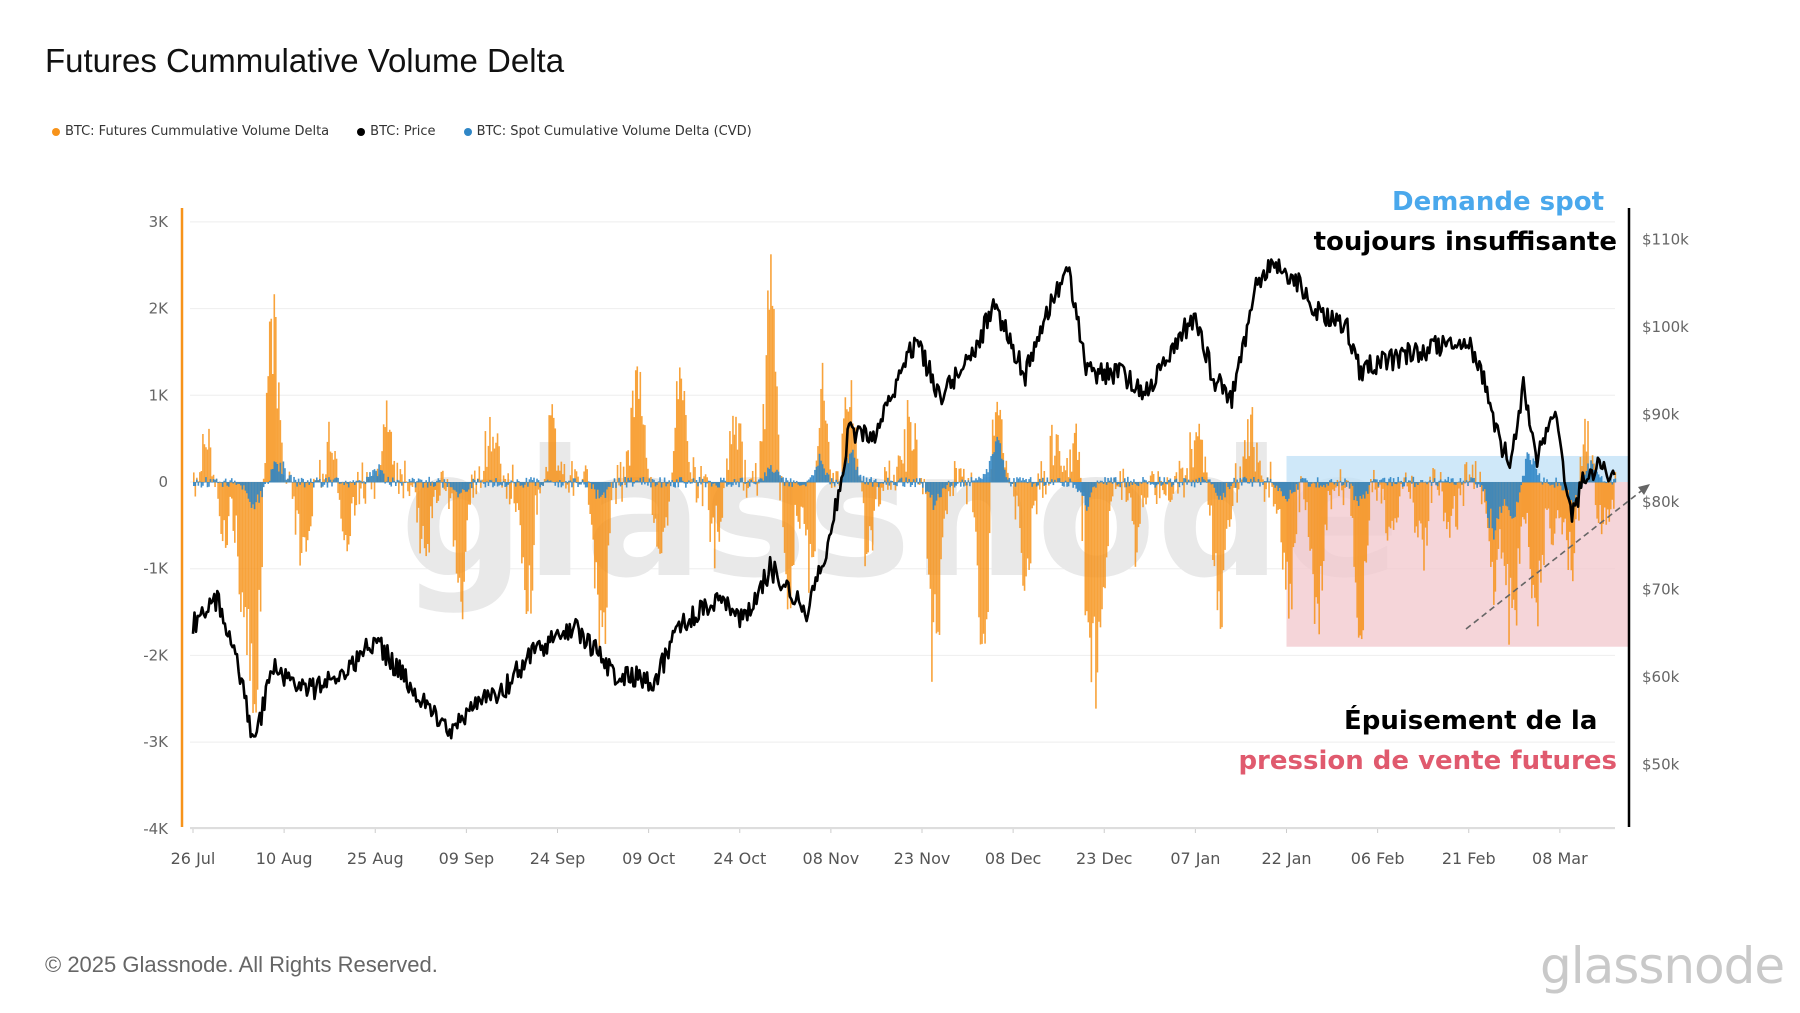  What do you see at coordinates (1498, 202) in the screenshot?
I see `annotation-spot-demand: Demande spot` at bounding box center [1498, 202].